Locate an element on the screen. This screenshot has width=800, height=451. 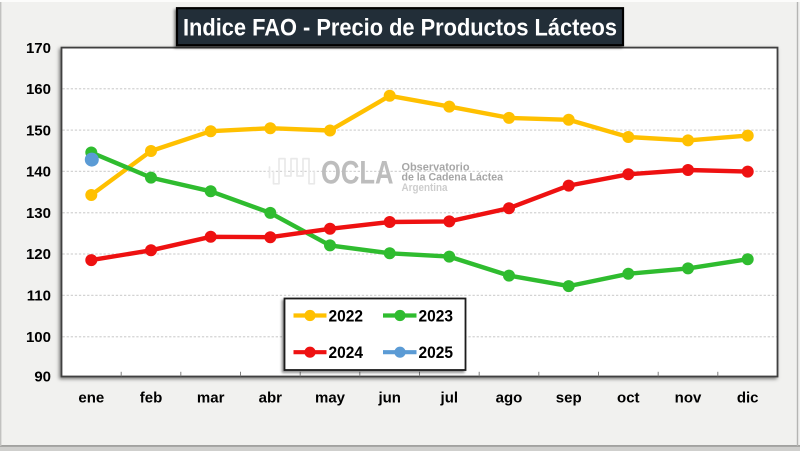
svg-text: 90 is located at coordinates (42, 377).